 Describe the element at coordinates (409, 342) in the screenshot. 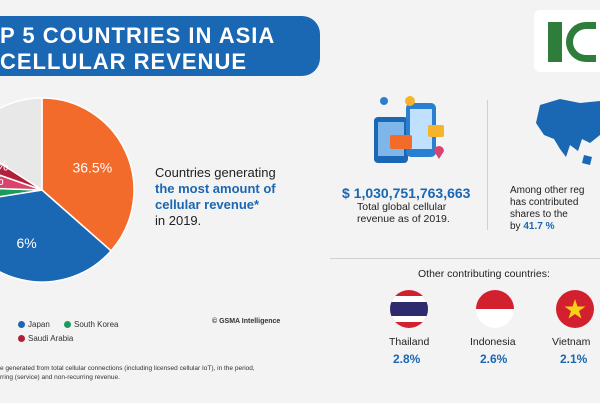

I see `country-name: Thailand` at that location.